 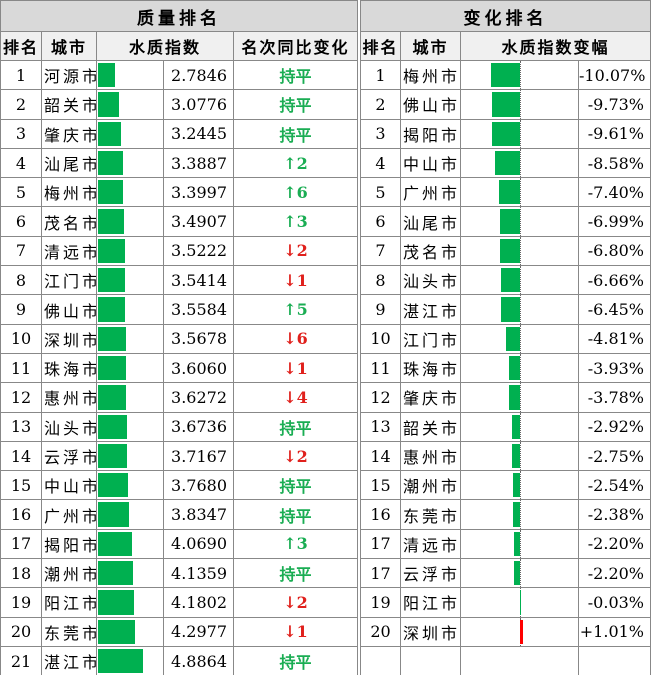 I want to click on city-cell: 汕头市, so click(x=69, y=426).